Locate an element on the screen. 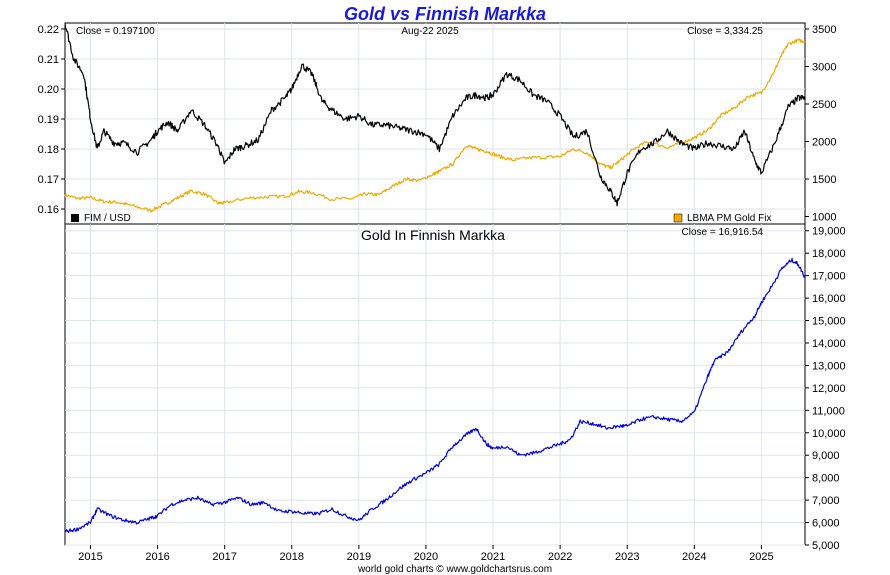 This screenshot has width=890, height=575. top-right-axis: 1000 1500 2000 2500 3000 3500 is located at coordinates (820, 124).